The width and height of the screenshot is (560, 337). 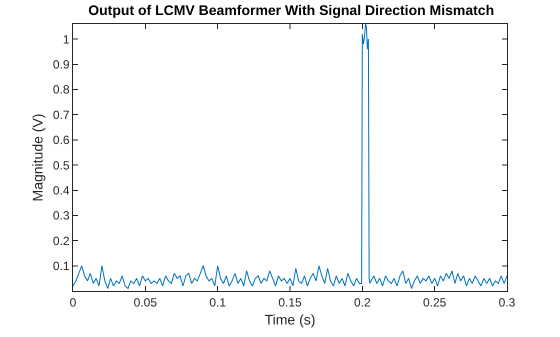 I want to click on y-tick-label: 0.5, so click(x=61, y=165).